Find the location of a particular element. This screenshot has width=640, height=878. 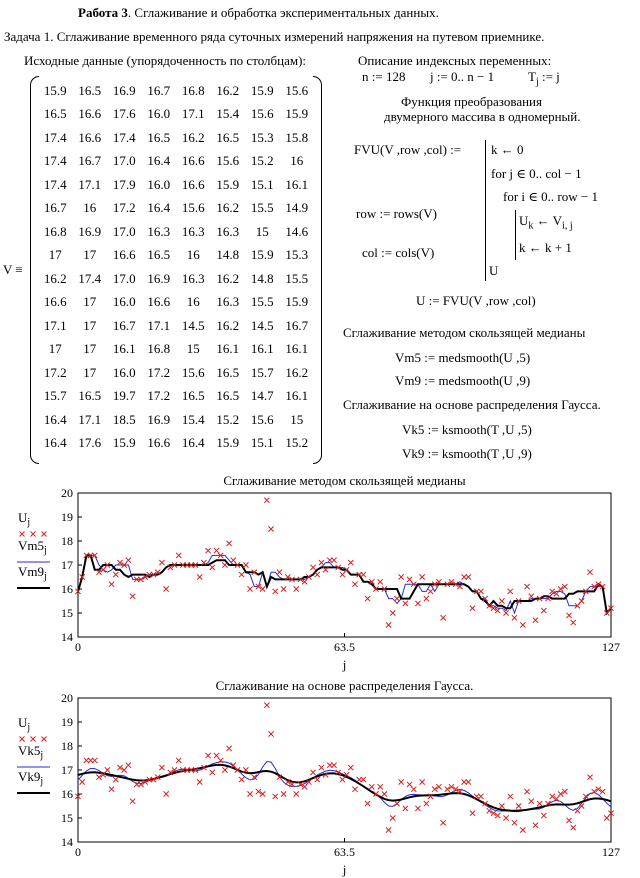

matrix-row: 17.4 17.1 17.9 16.0 16.6 15.9 15.1 16.1 is located at coordinates (176, 185).